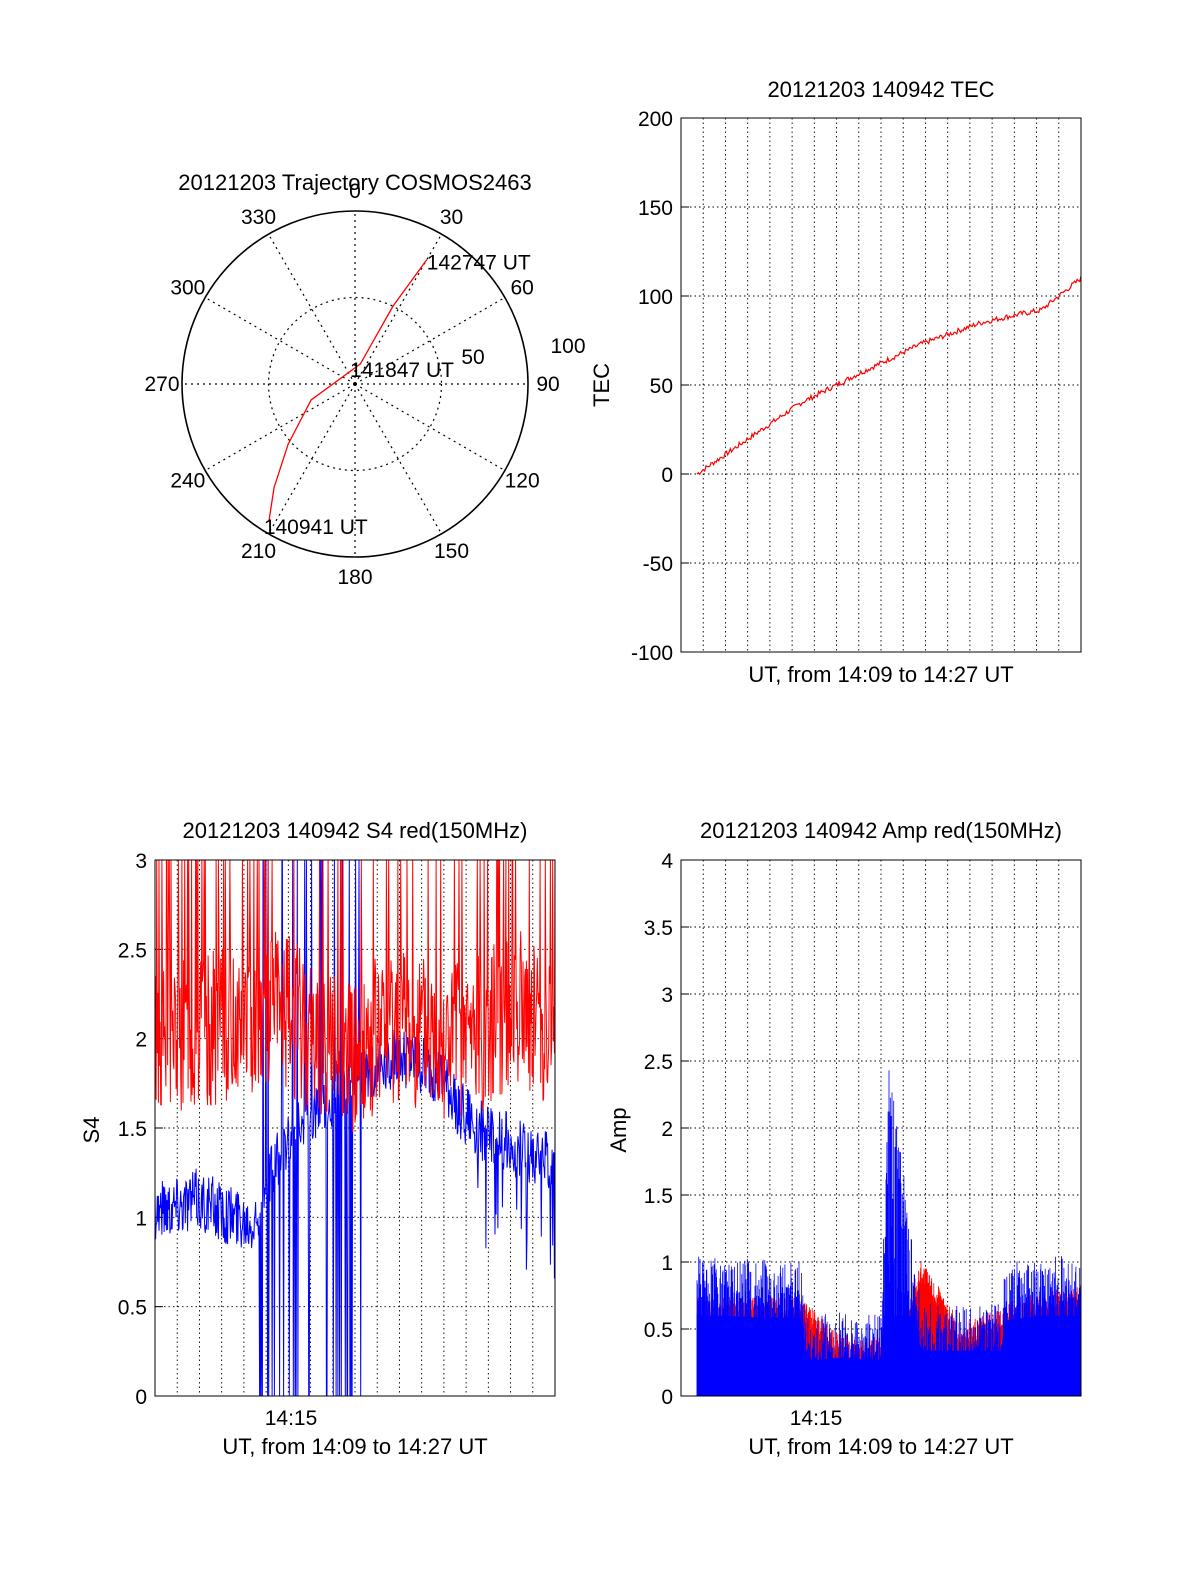 The width and height of the screenshot is (1200, 1575). I want to click on tec-series, so click(889, 375).